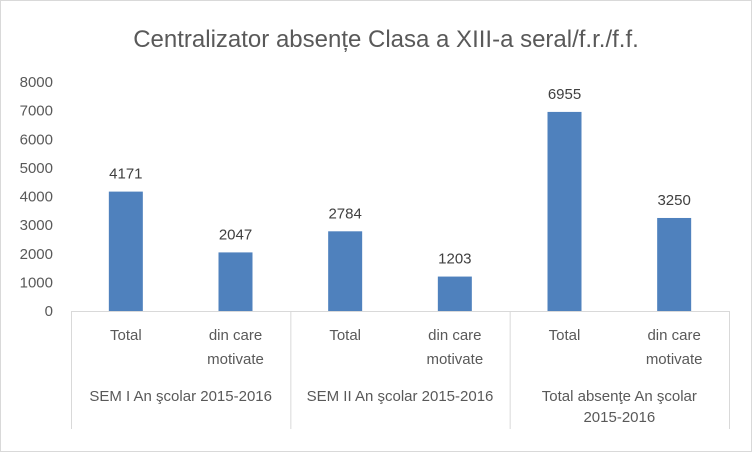 The image size is (752, 452). I want to click on group-label: SEM I An şcolar 2015-2016, so click(180, 396).